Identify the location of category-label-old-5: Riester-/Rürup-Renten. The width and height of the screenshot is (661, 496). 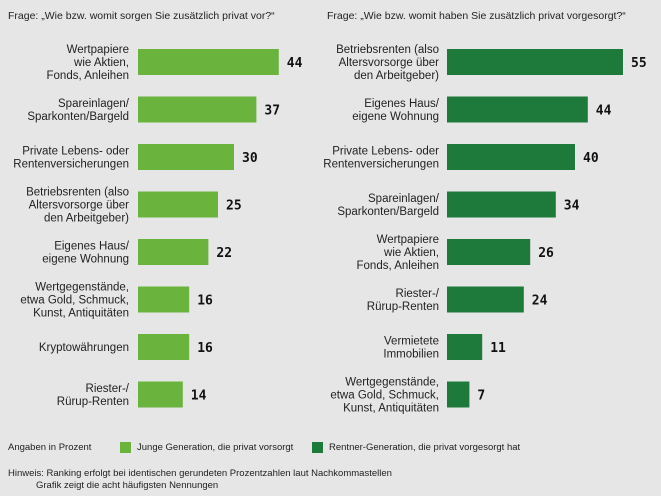
(403, 300).